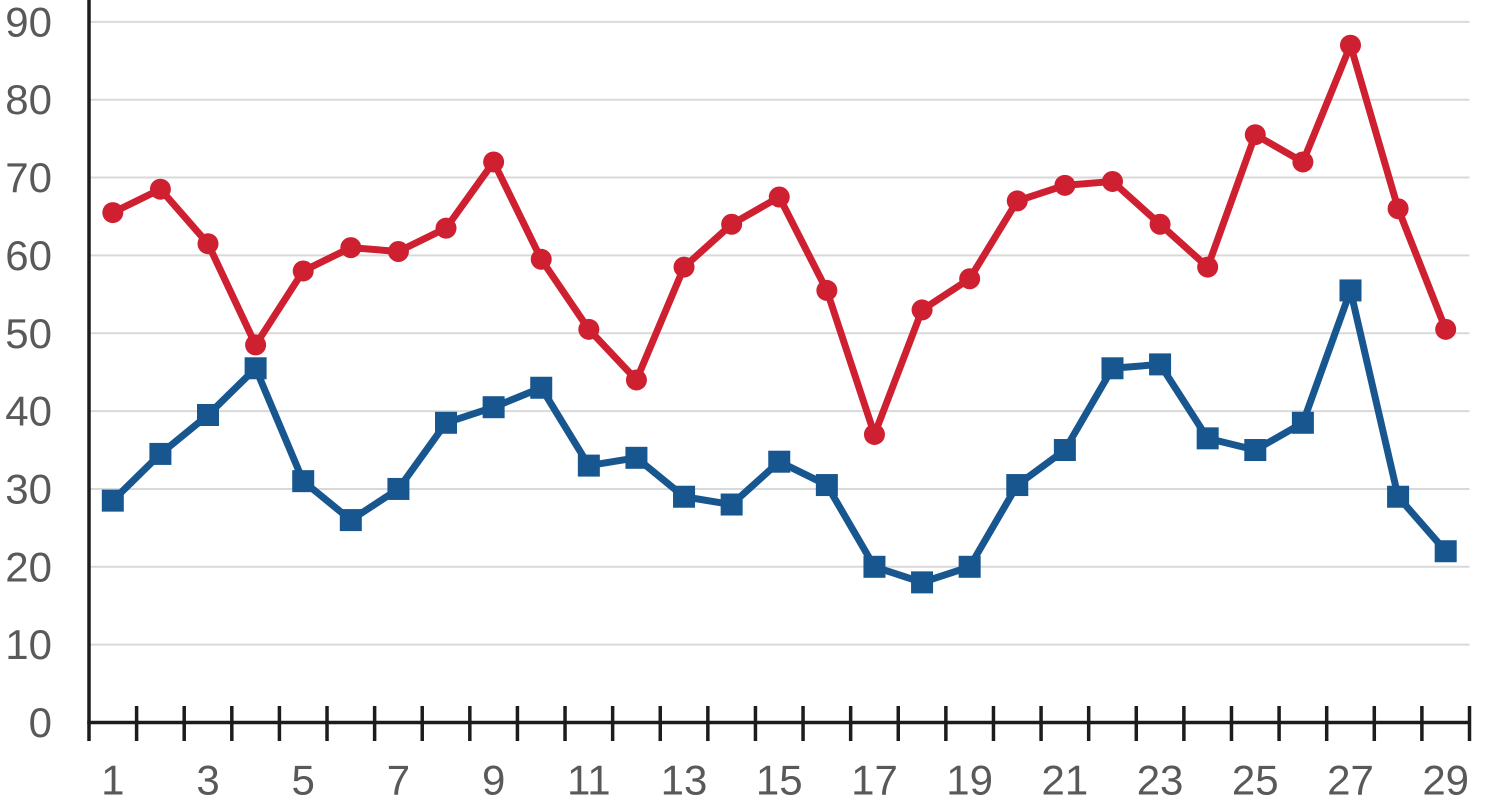 This screenshot has width=1488, height=802. I want to click on y-tick-label-60: 60, so click(28, 255).